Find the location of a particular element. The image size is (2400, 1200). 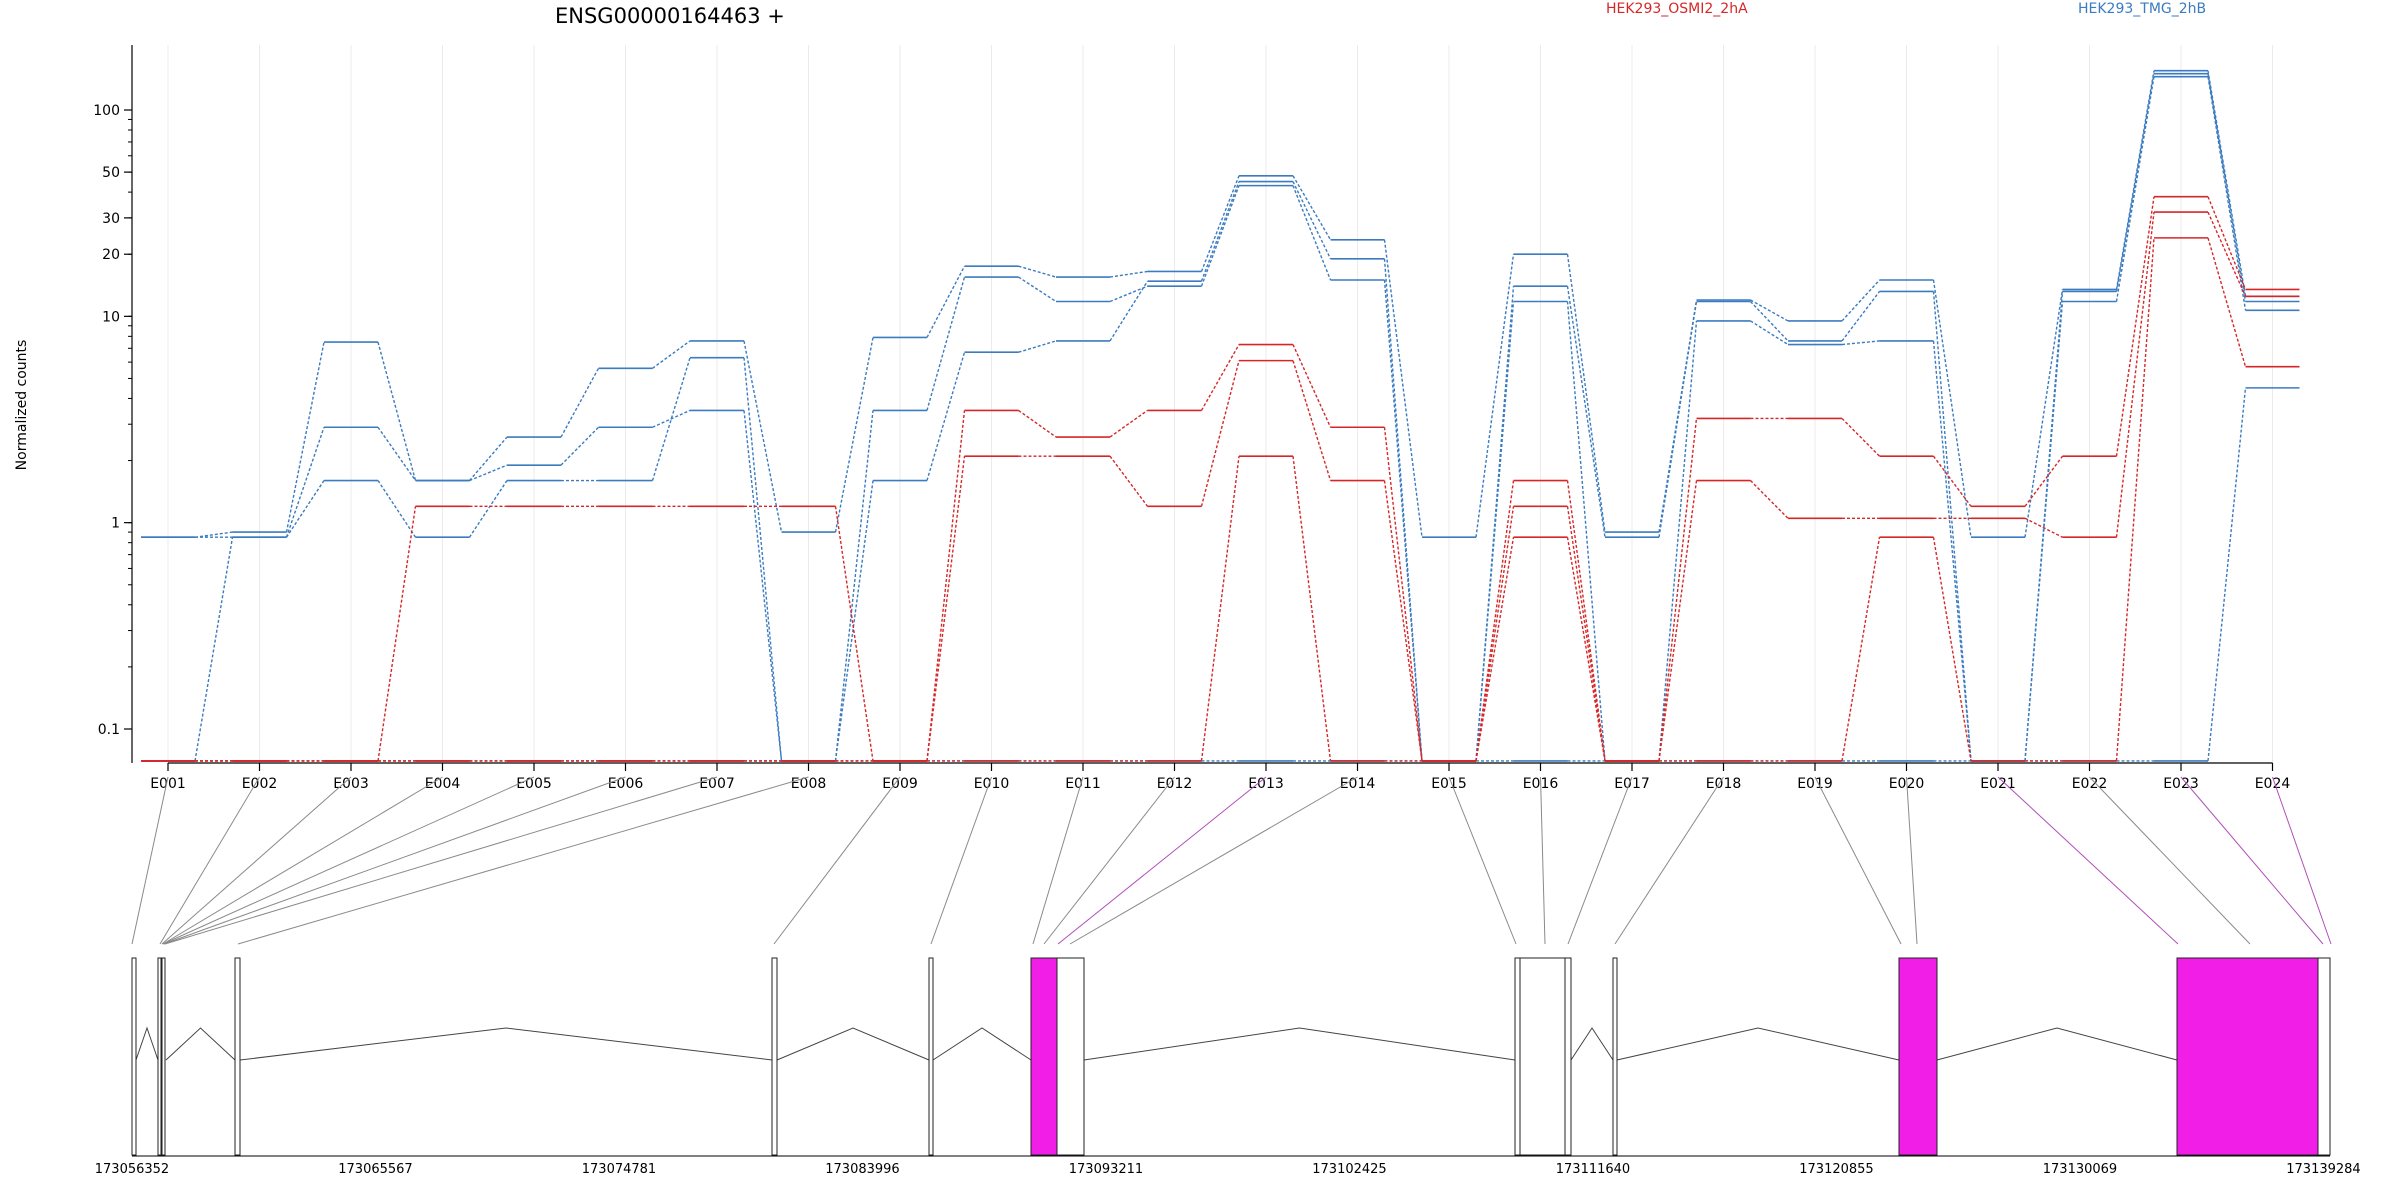

x-tick-label: E004 is located at coordinates (443, 784).